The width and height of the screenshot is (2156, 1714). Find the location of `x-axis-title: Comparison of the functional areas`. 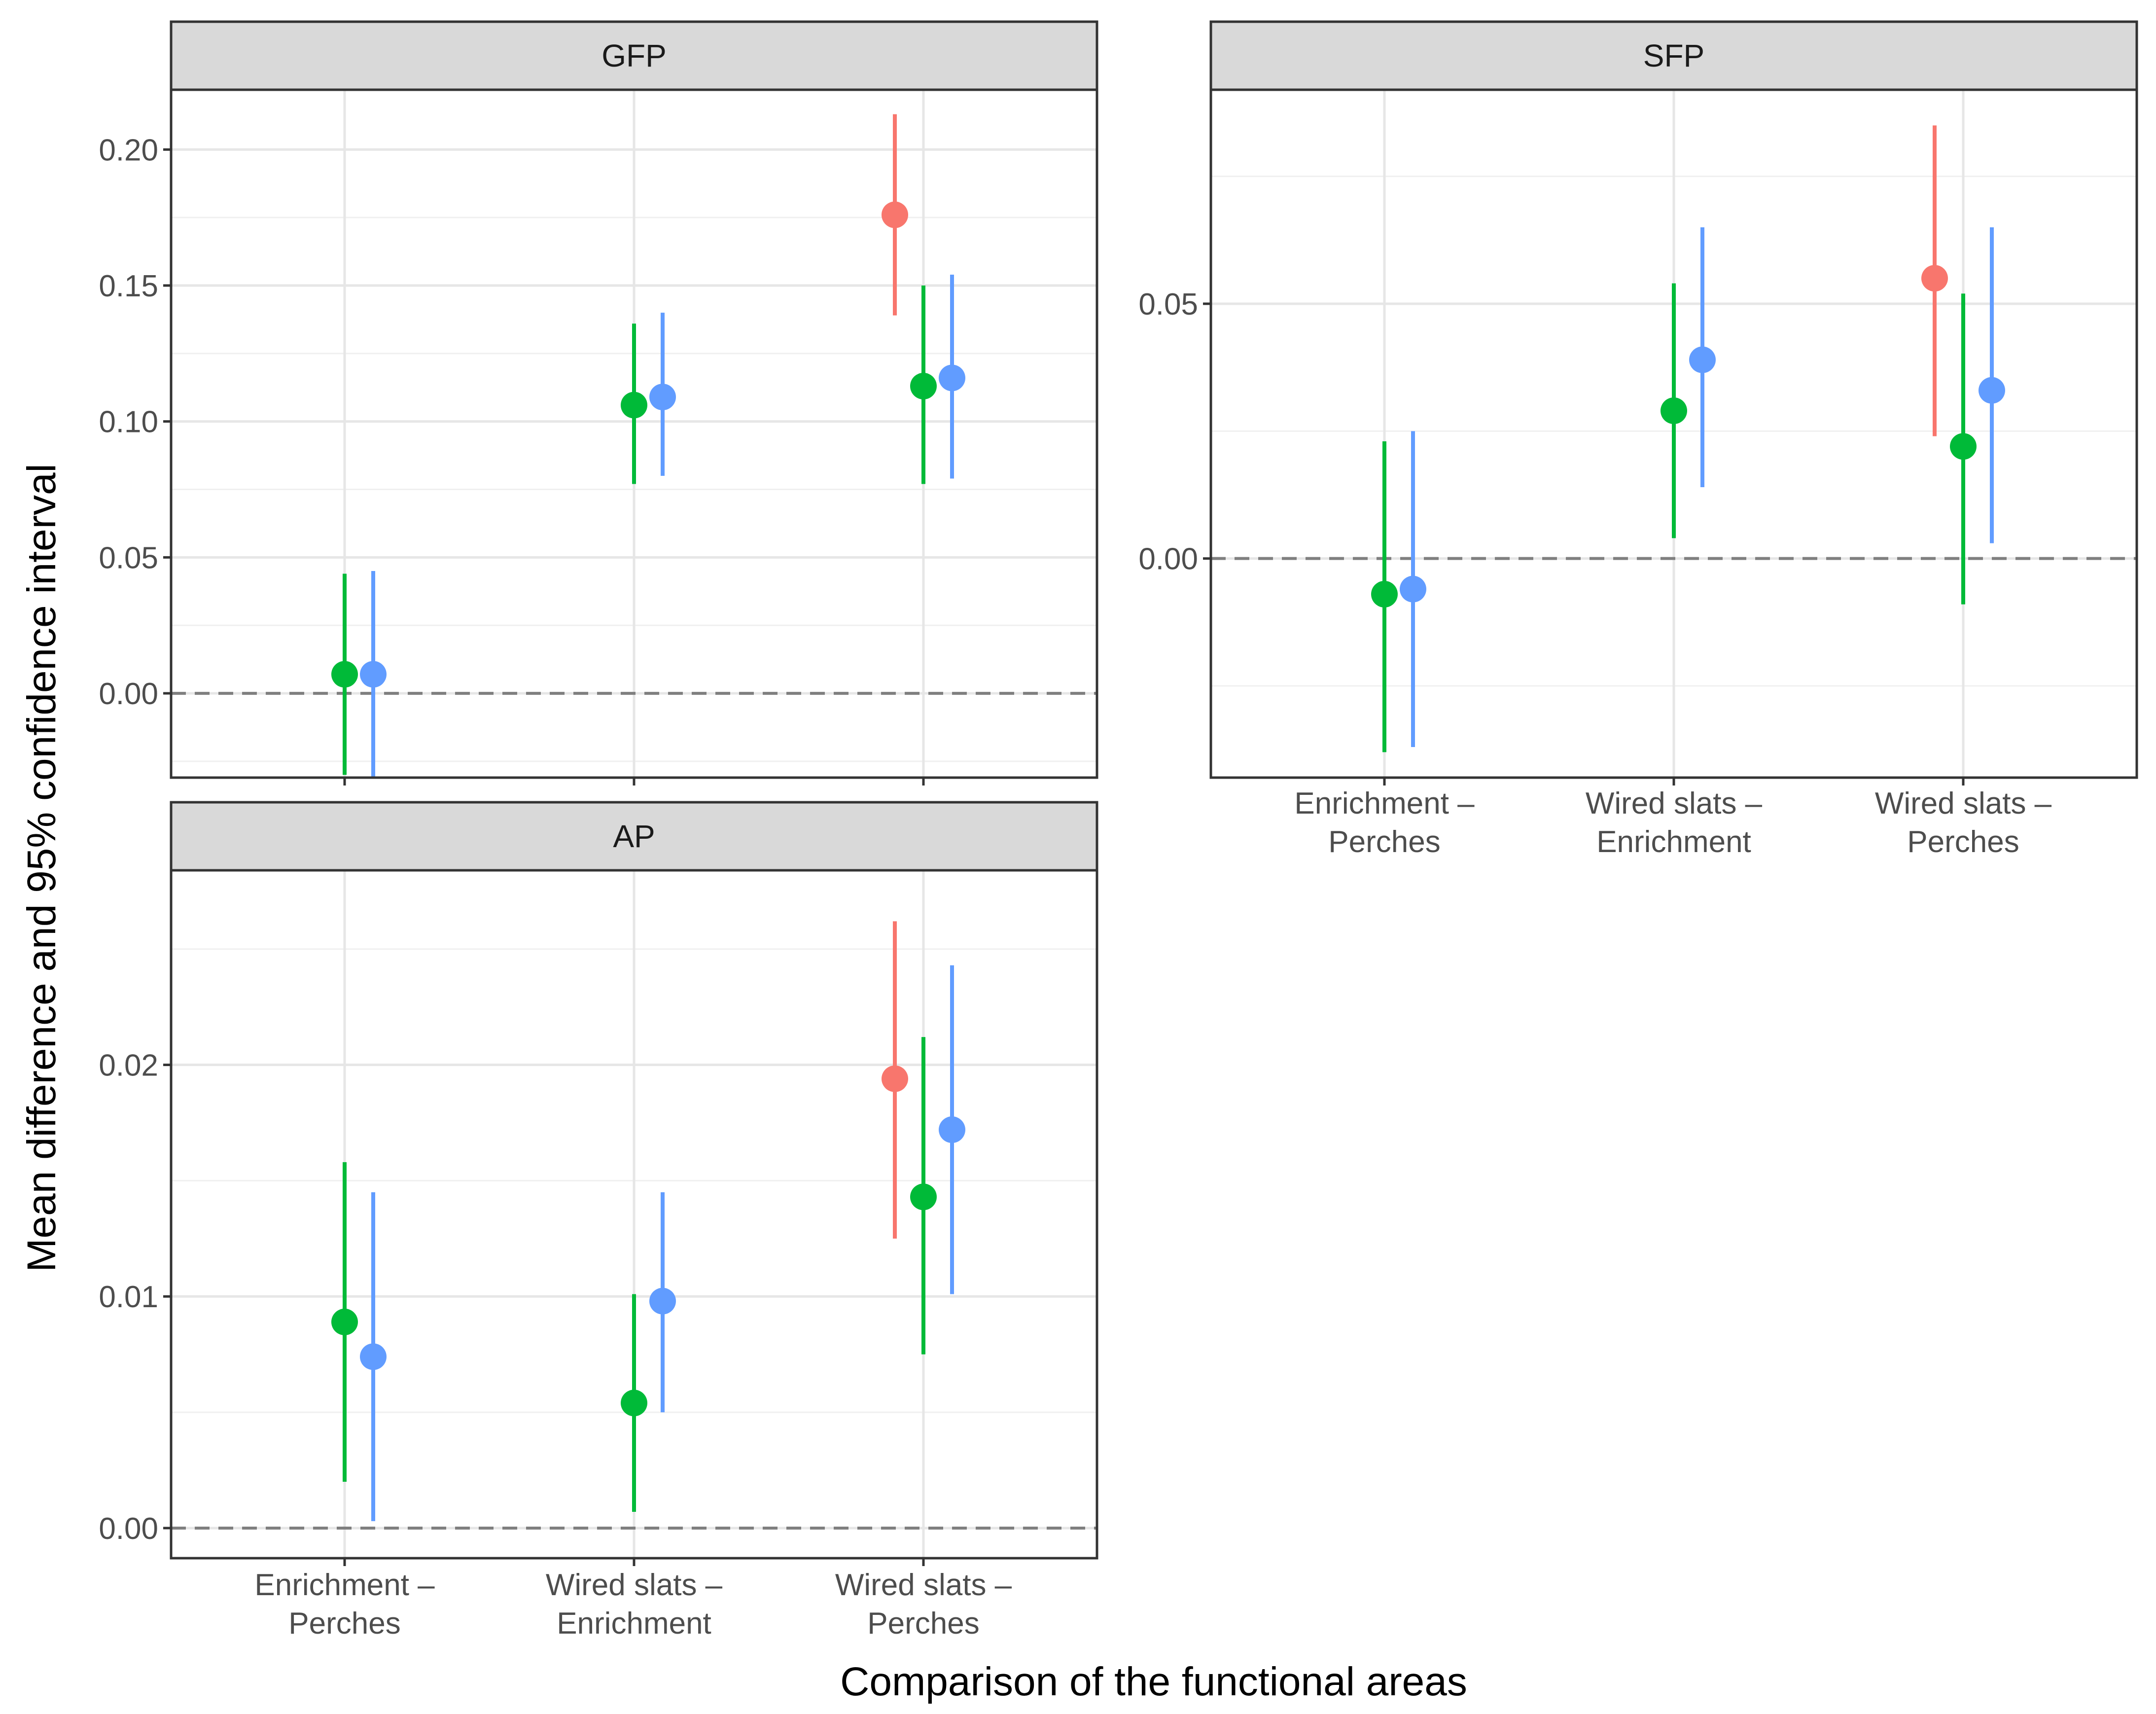

x-axis-title: Comparison of the functional areas is located at coordinates (1154, 1681).